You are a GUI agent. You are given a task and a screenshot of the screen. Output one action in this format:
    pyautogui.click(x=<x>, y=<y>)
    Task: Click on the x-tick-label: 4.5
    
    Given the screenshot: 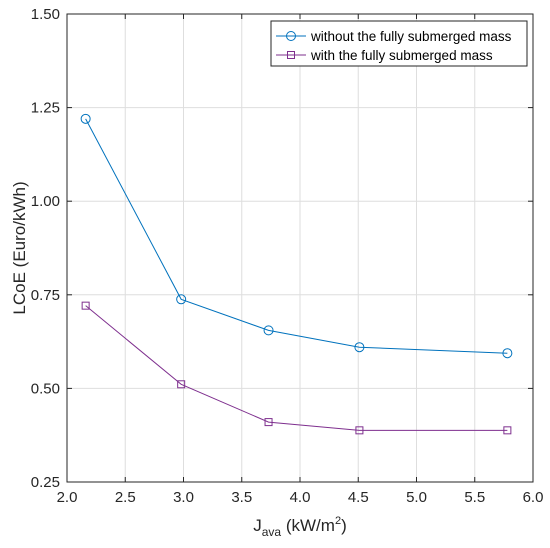 What is the action you would take?
    pyautogui.click(x=358, y=497)
    